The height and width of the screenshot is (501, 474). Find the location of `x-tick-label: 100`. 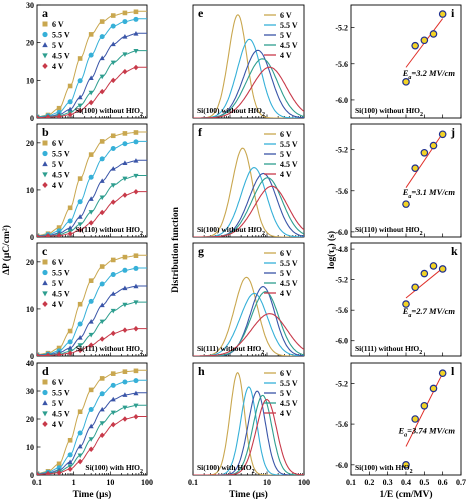

x-tick-label: 100 is located at coordinates (304, 482).